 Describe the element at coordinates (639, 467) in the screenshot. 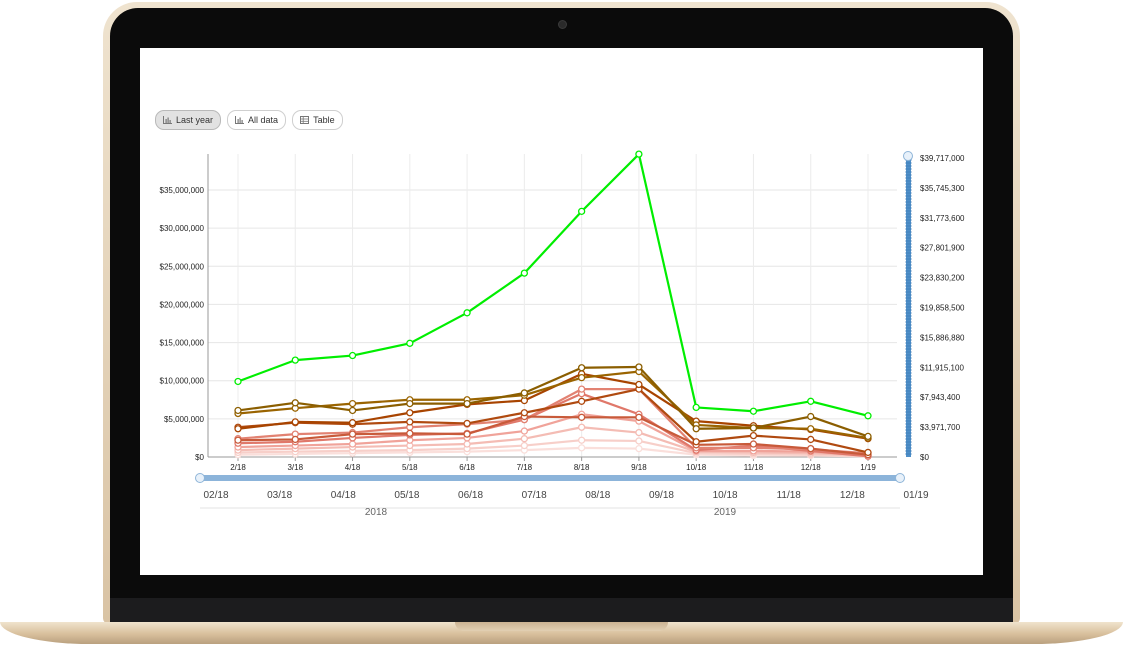

I see `x-tick-label: 9/18` at that location.